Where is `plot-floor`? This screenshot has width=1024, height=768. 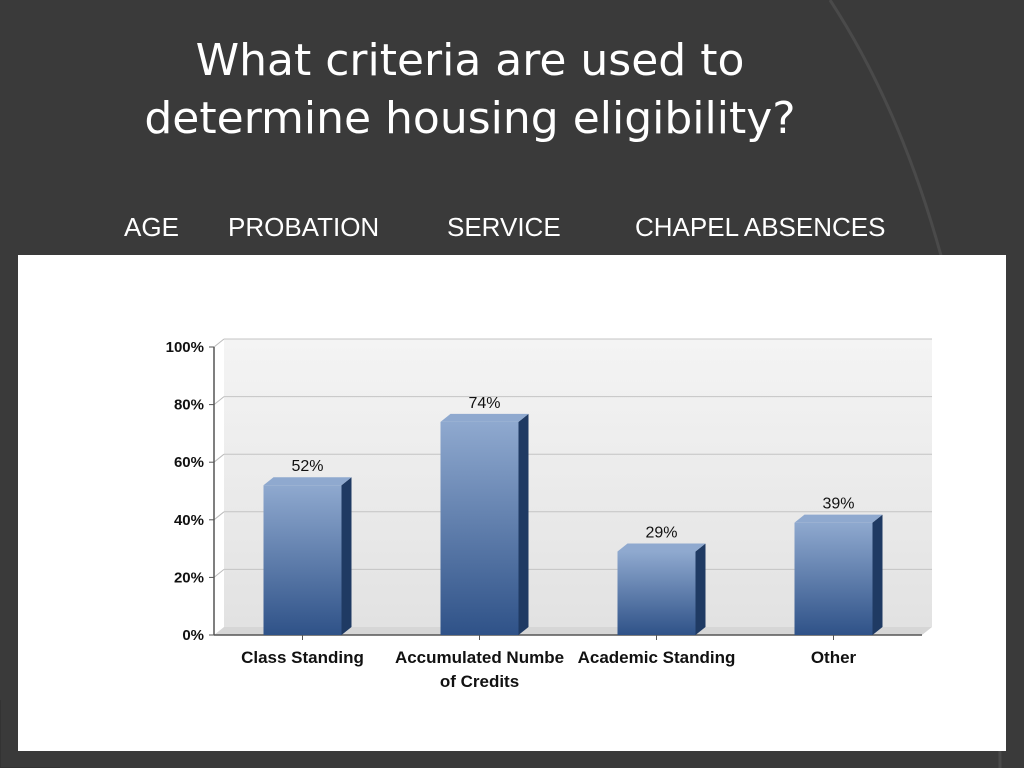
plot-floor is located at coordinates (573, 631).